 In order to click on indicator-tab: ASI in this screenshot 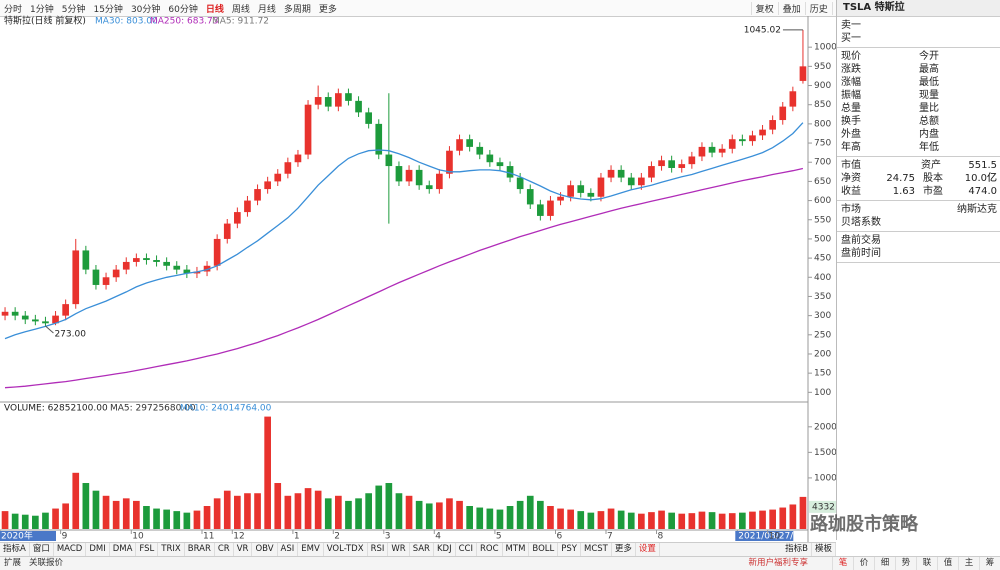, I will do `click(288, 549)`.